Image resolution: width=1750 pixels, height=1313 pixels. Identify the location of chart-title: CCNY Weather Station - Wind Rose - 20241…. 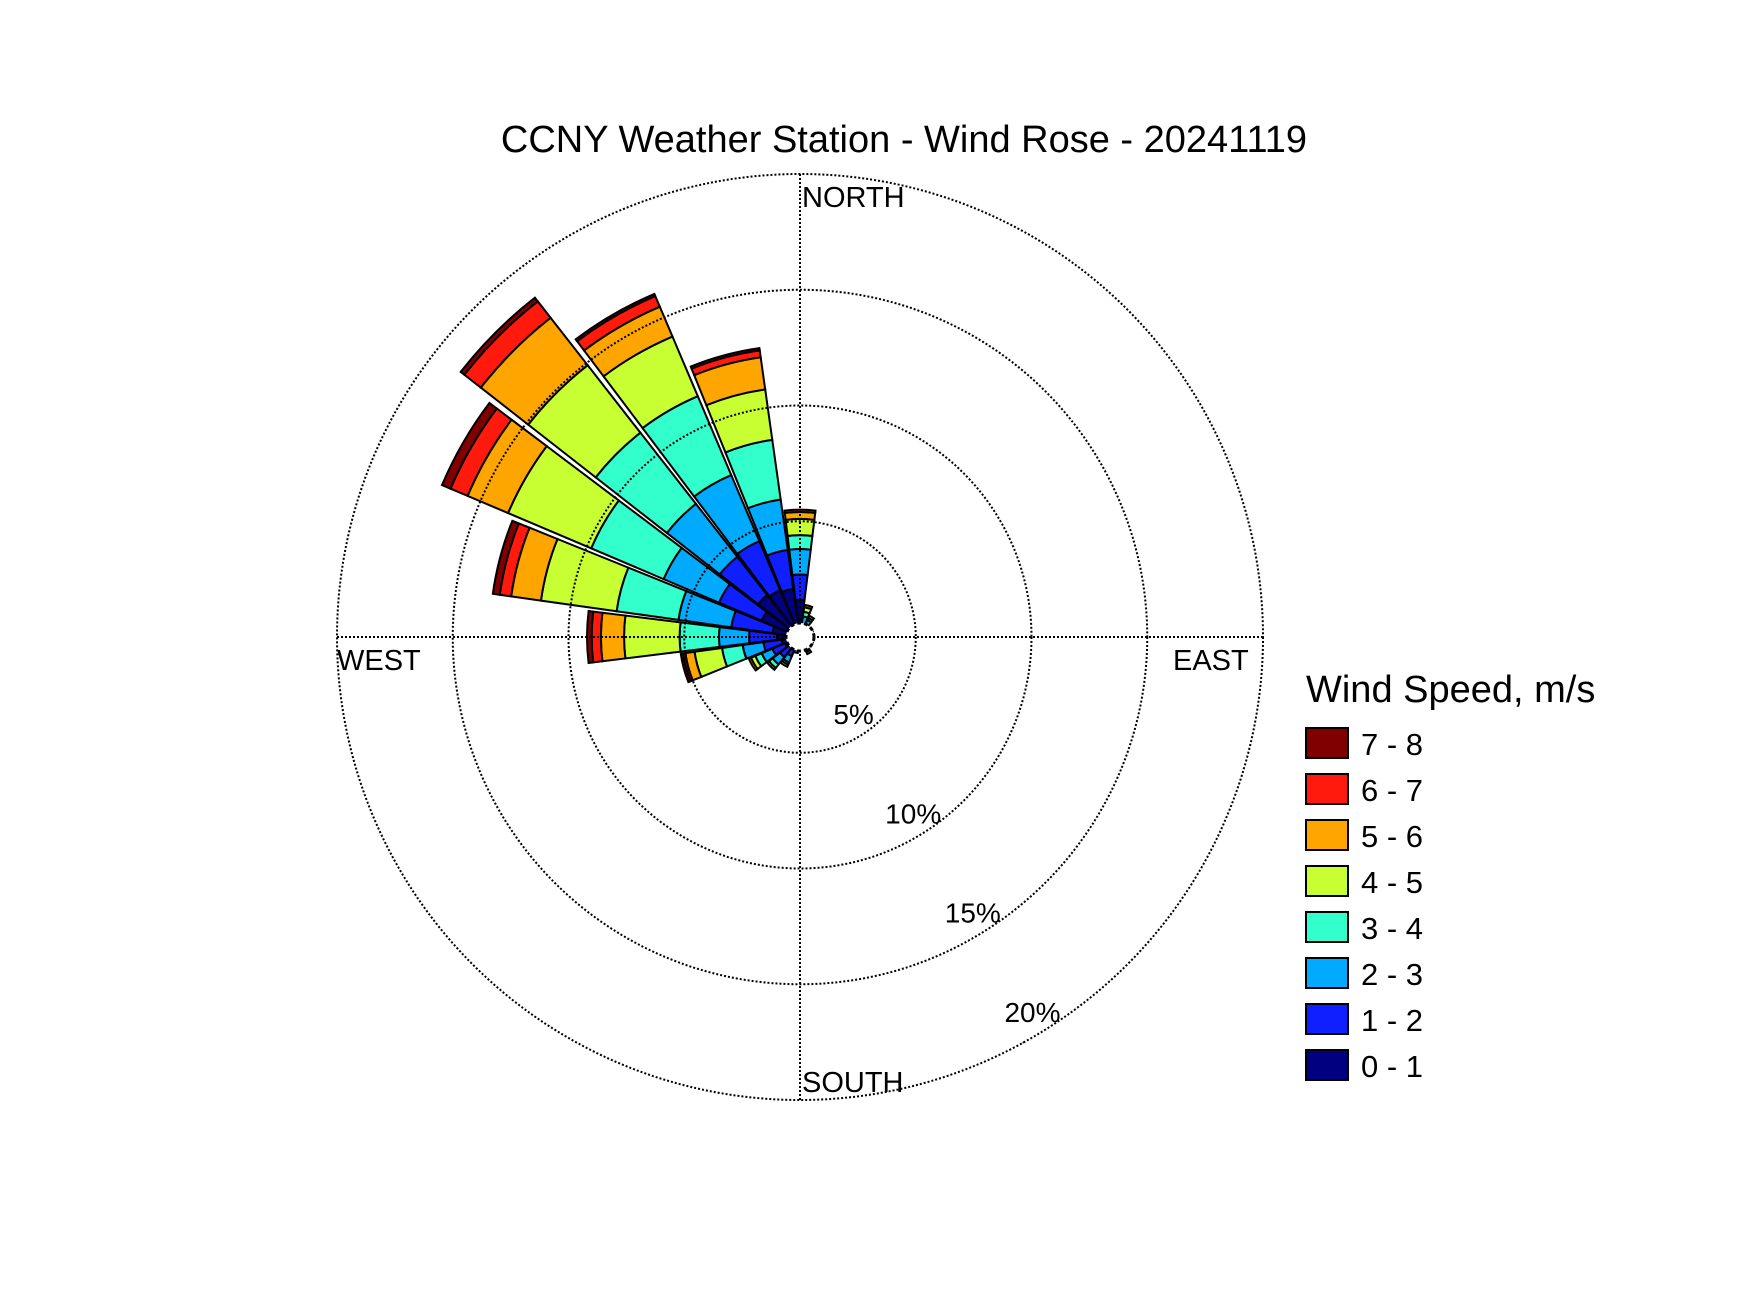
(904, 140).